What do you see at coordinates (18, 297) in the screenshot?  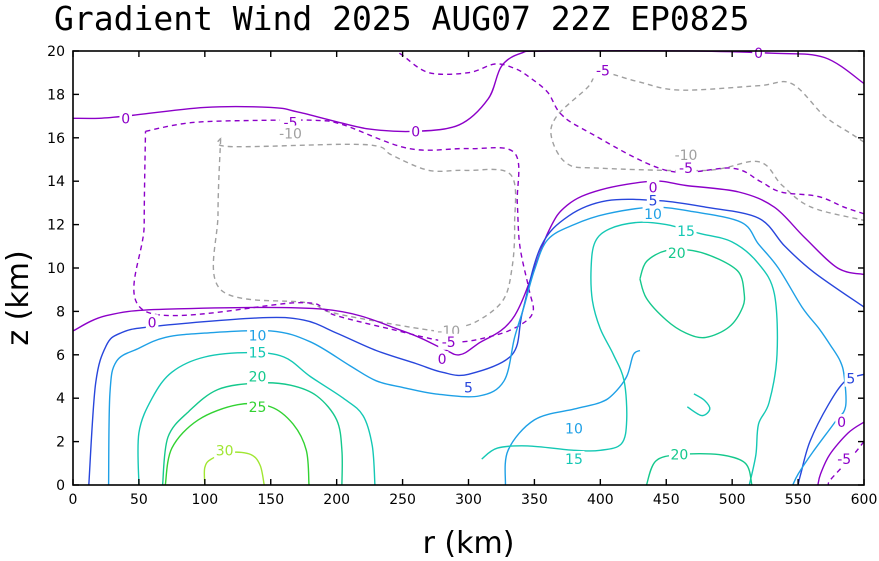 I see `y-axis-label: z (km)` at bounding box center [18, 297].